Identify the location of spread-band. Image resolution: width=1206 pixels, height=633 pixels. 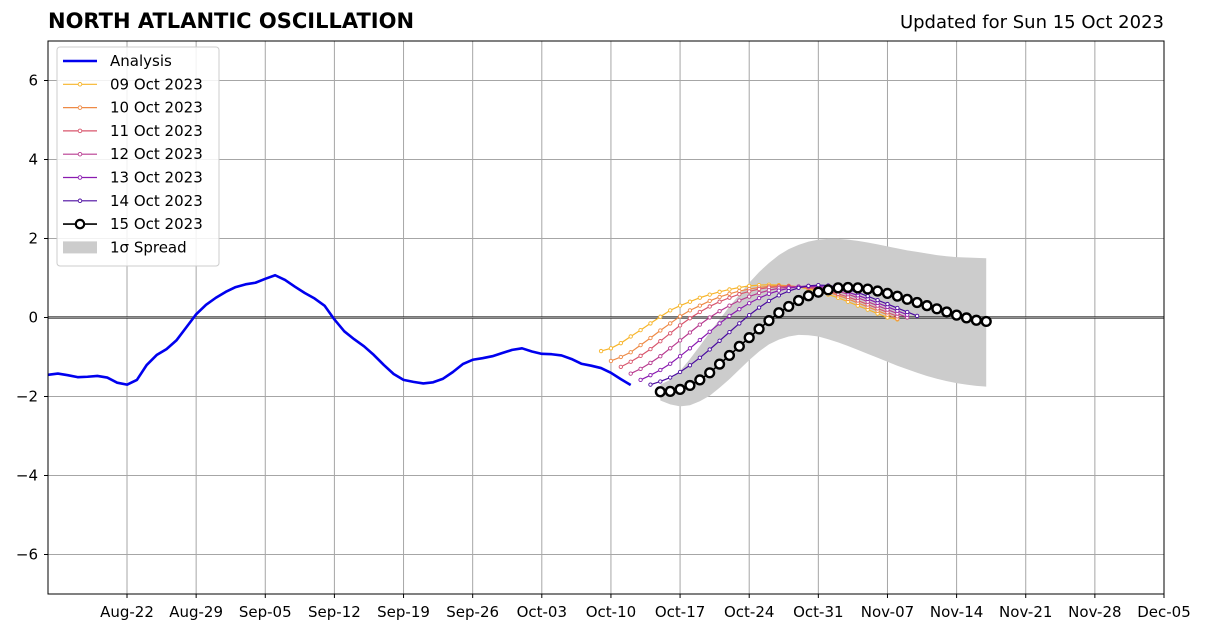
(823, 322).